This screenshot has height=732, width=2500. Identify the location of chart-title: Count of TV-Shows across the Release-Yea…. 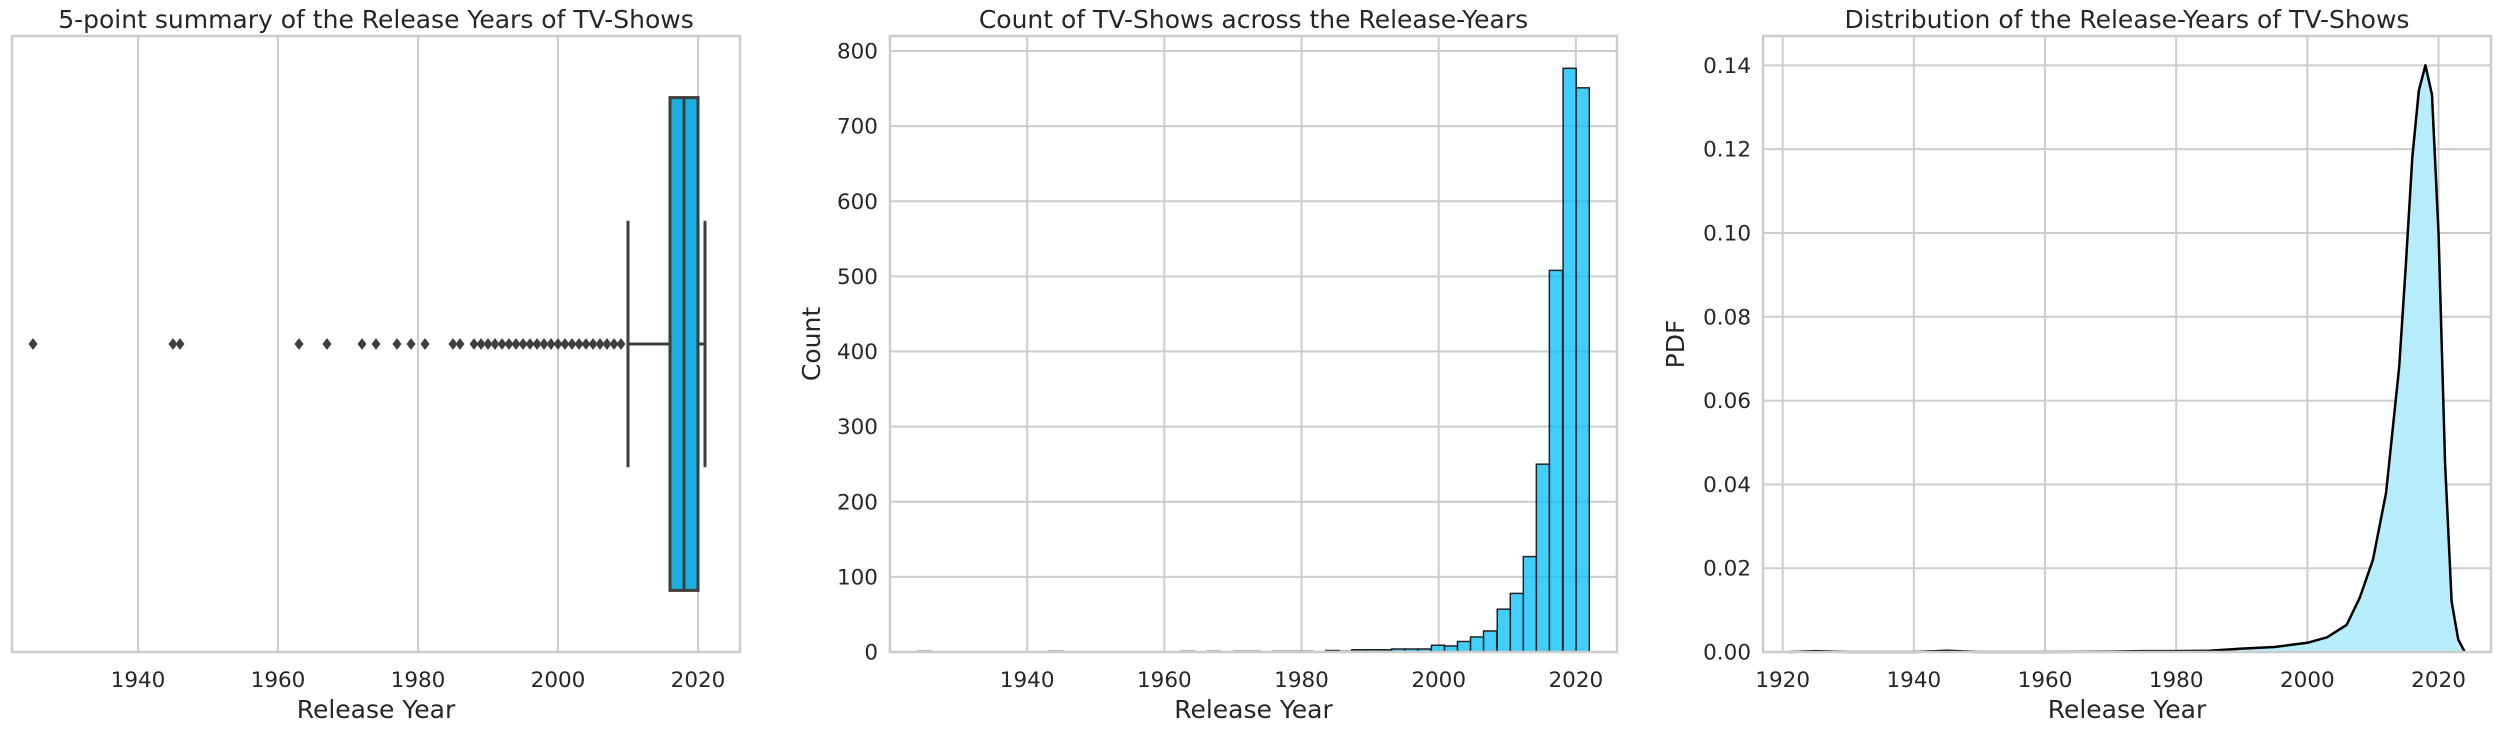
(1253, 19).